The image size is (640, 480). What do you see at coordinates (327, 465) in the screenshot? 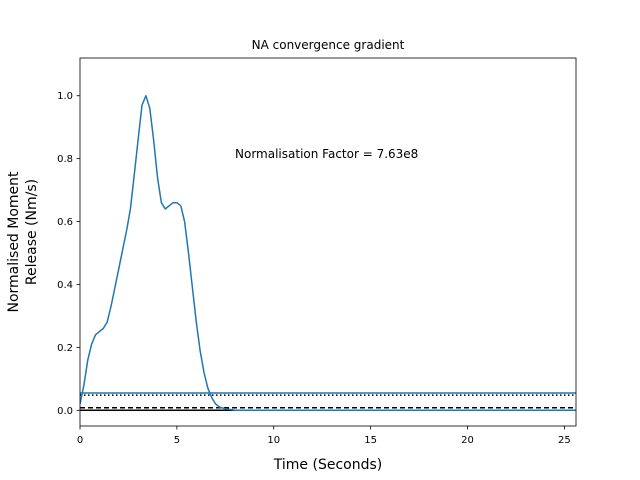
I see `x-axis-label: Time (Seconds)` at bounding box center [327, 465].